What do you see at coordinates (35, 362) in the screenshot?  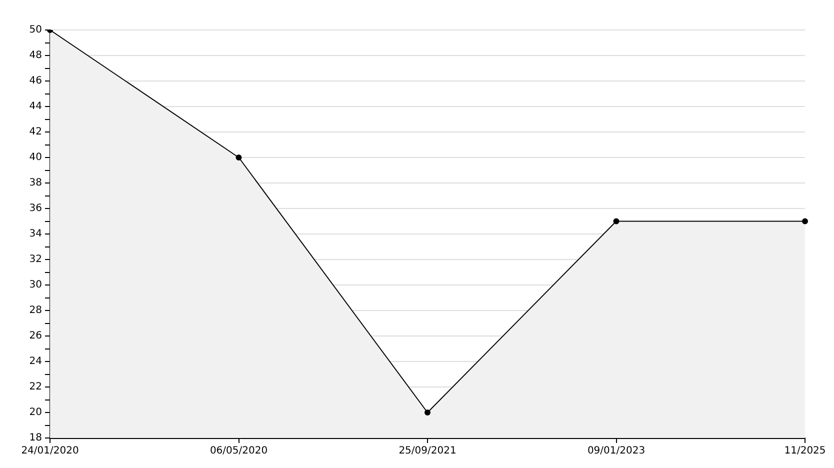 I see `y-tick-label: 24` at bounding box center [35, 362].